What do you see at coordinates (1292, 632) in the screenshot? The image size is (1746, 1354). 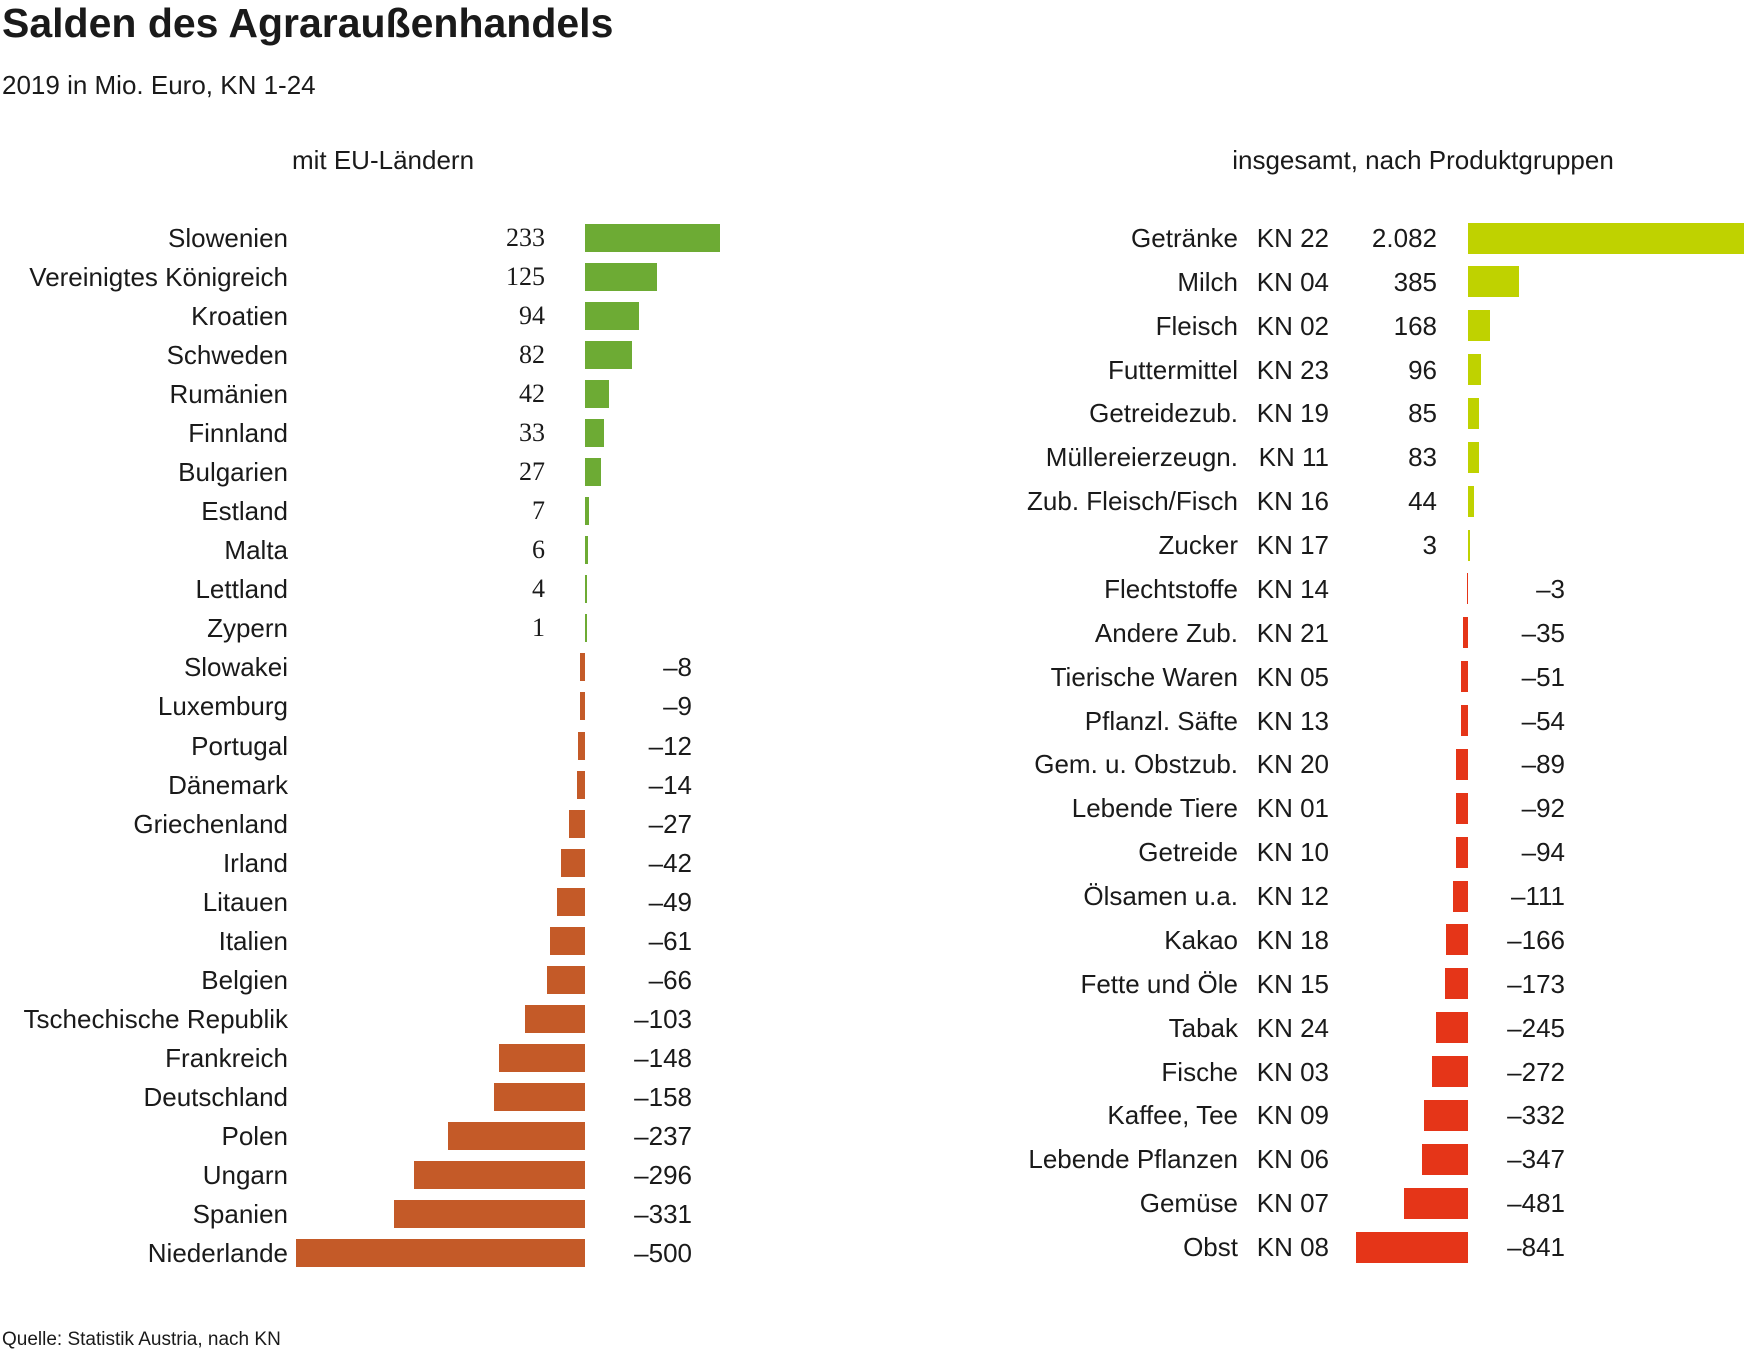 I see `kn-code: KN 21` at bounding box center [1292, 632].